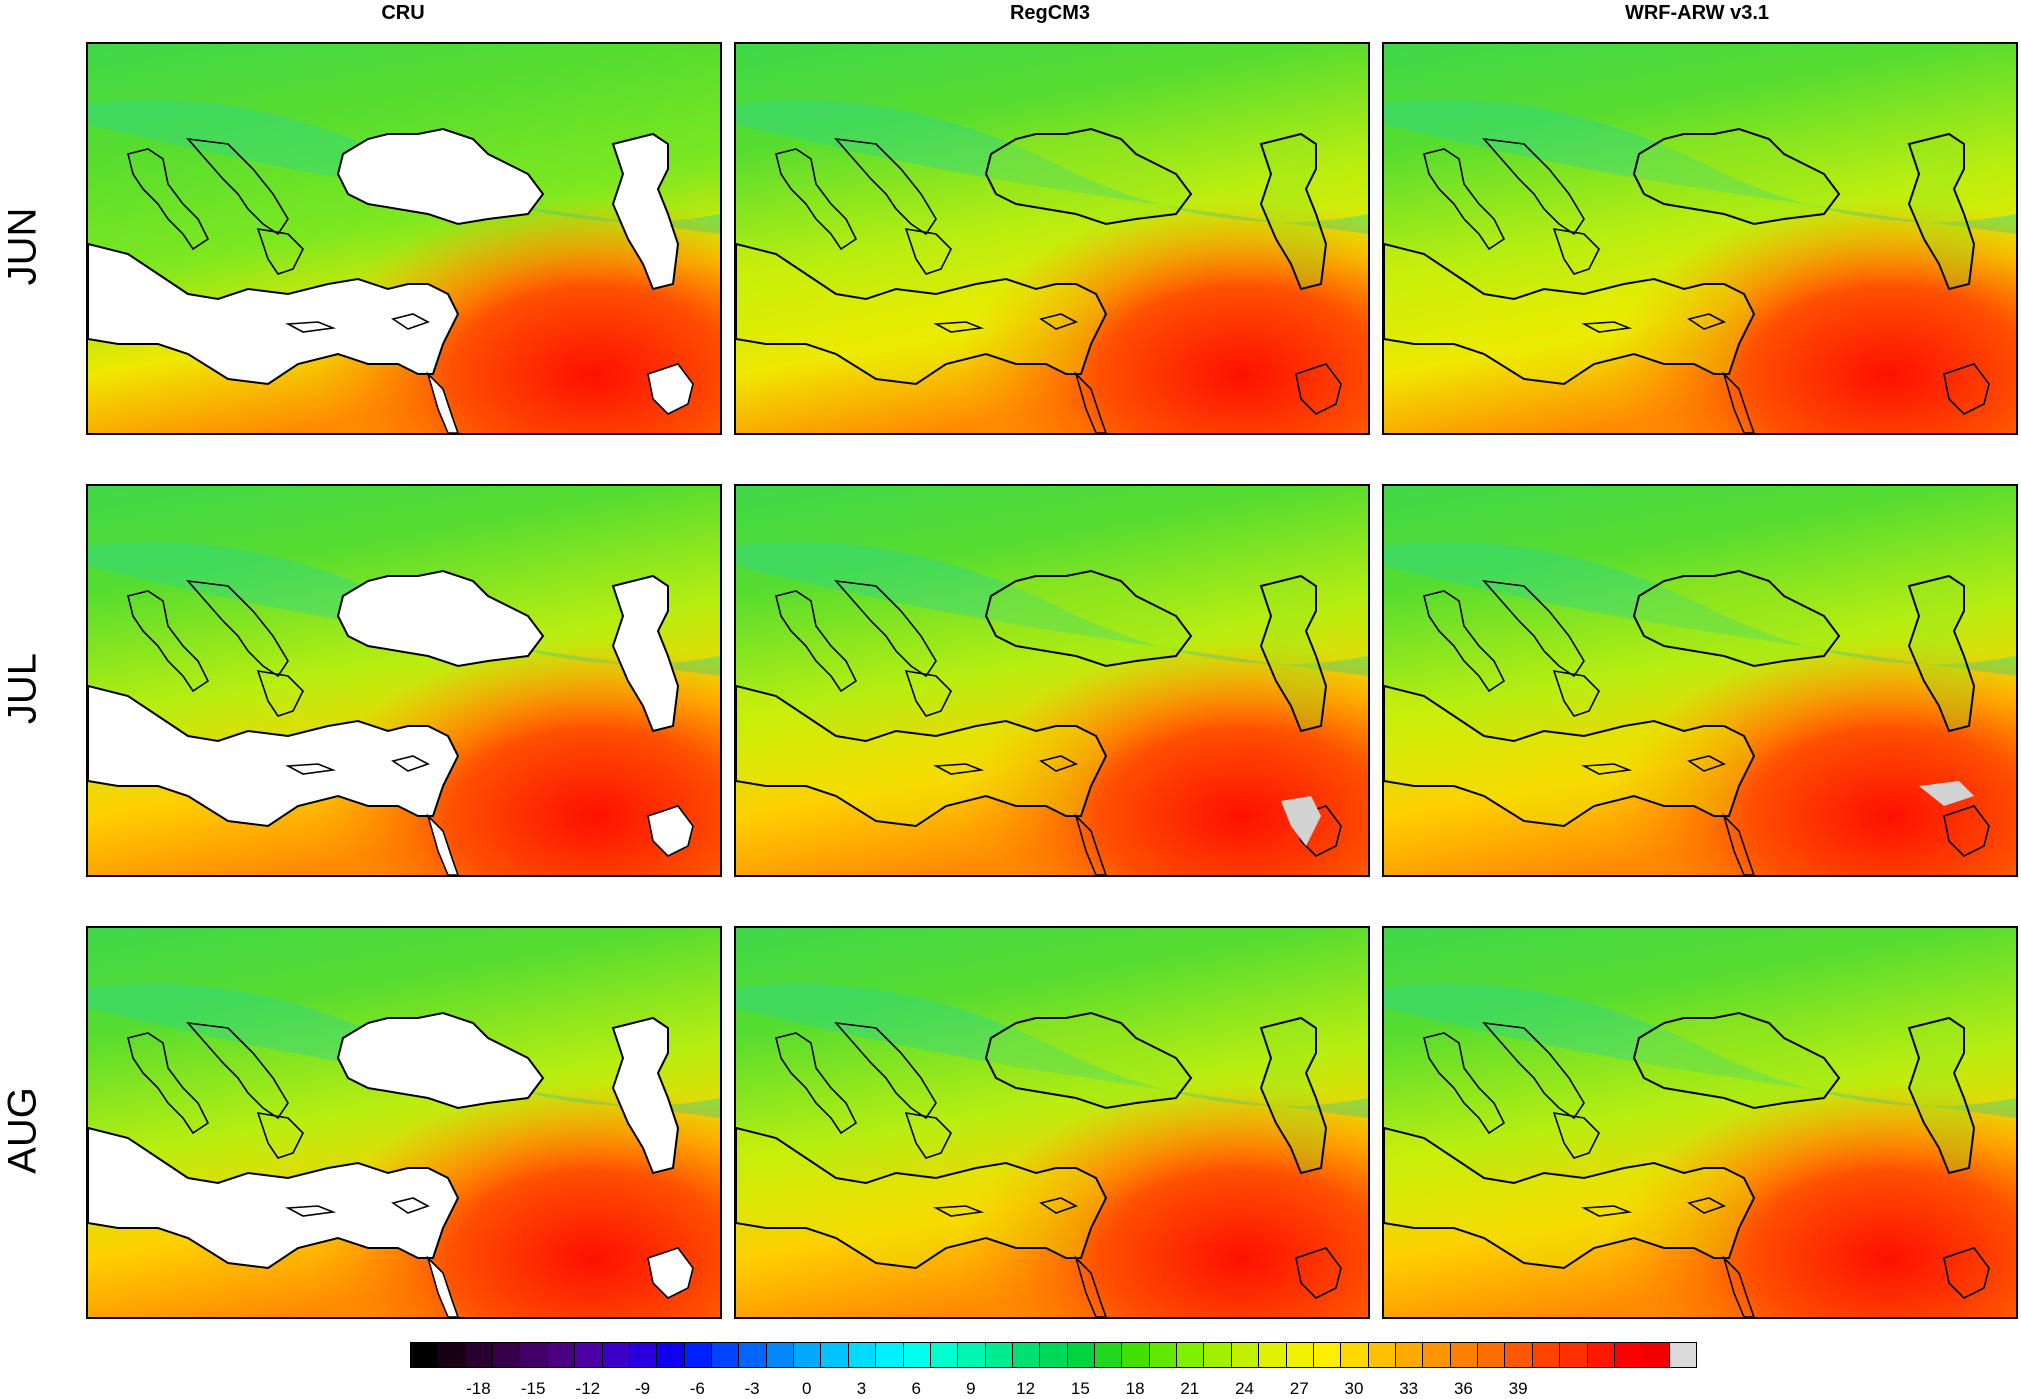 This screenshot has width=2021, height=1399. I want to click on column-title-cru: CRU, so click(403, 13).